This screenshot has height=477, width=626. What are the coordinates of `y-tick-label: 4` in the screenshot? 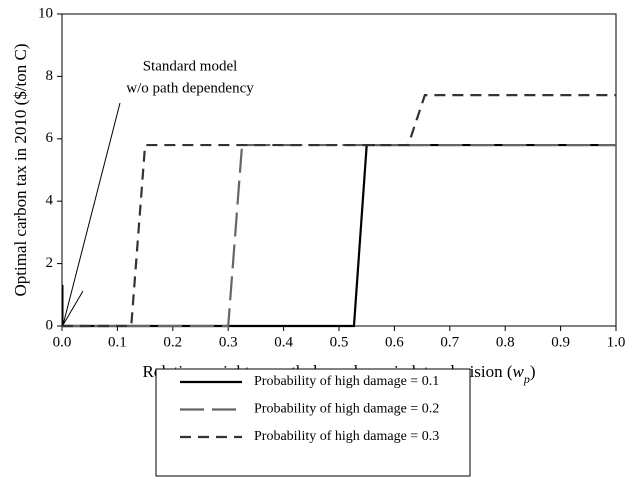 It's located at (50, 201).